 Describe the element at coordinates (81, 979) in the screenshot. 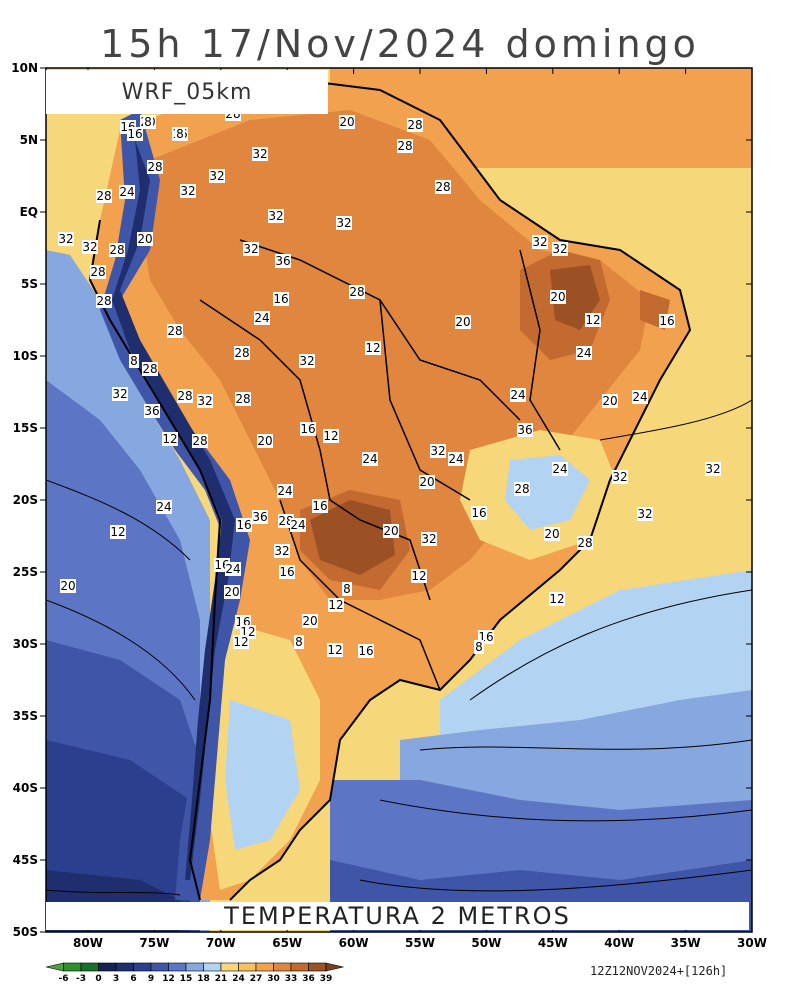

I see `colorbar-label: -3` at that location.